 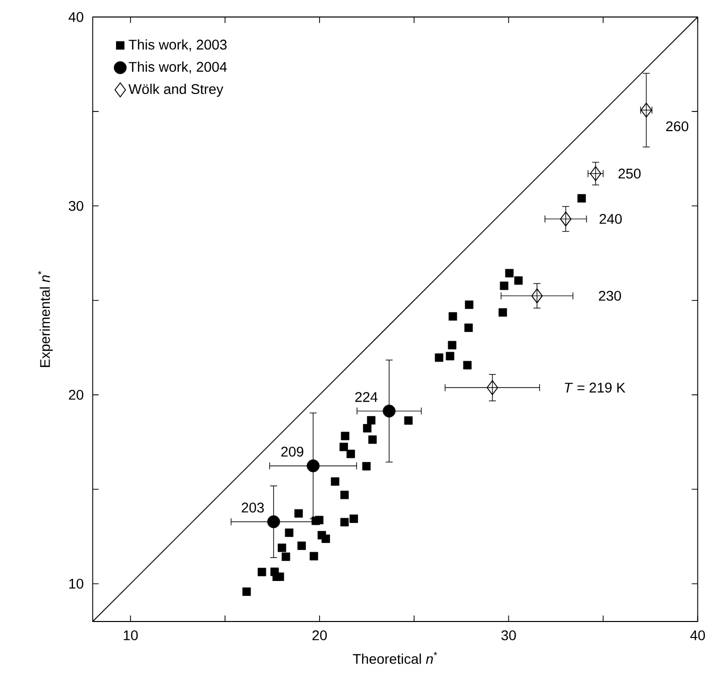 What do you see at coordinates (629, 173) in the screenshot?
I see `annotation: 250` at bounding box center [629, 173].